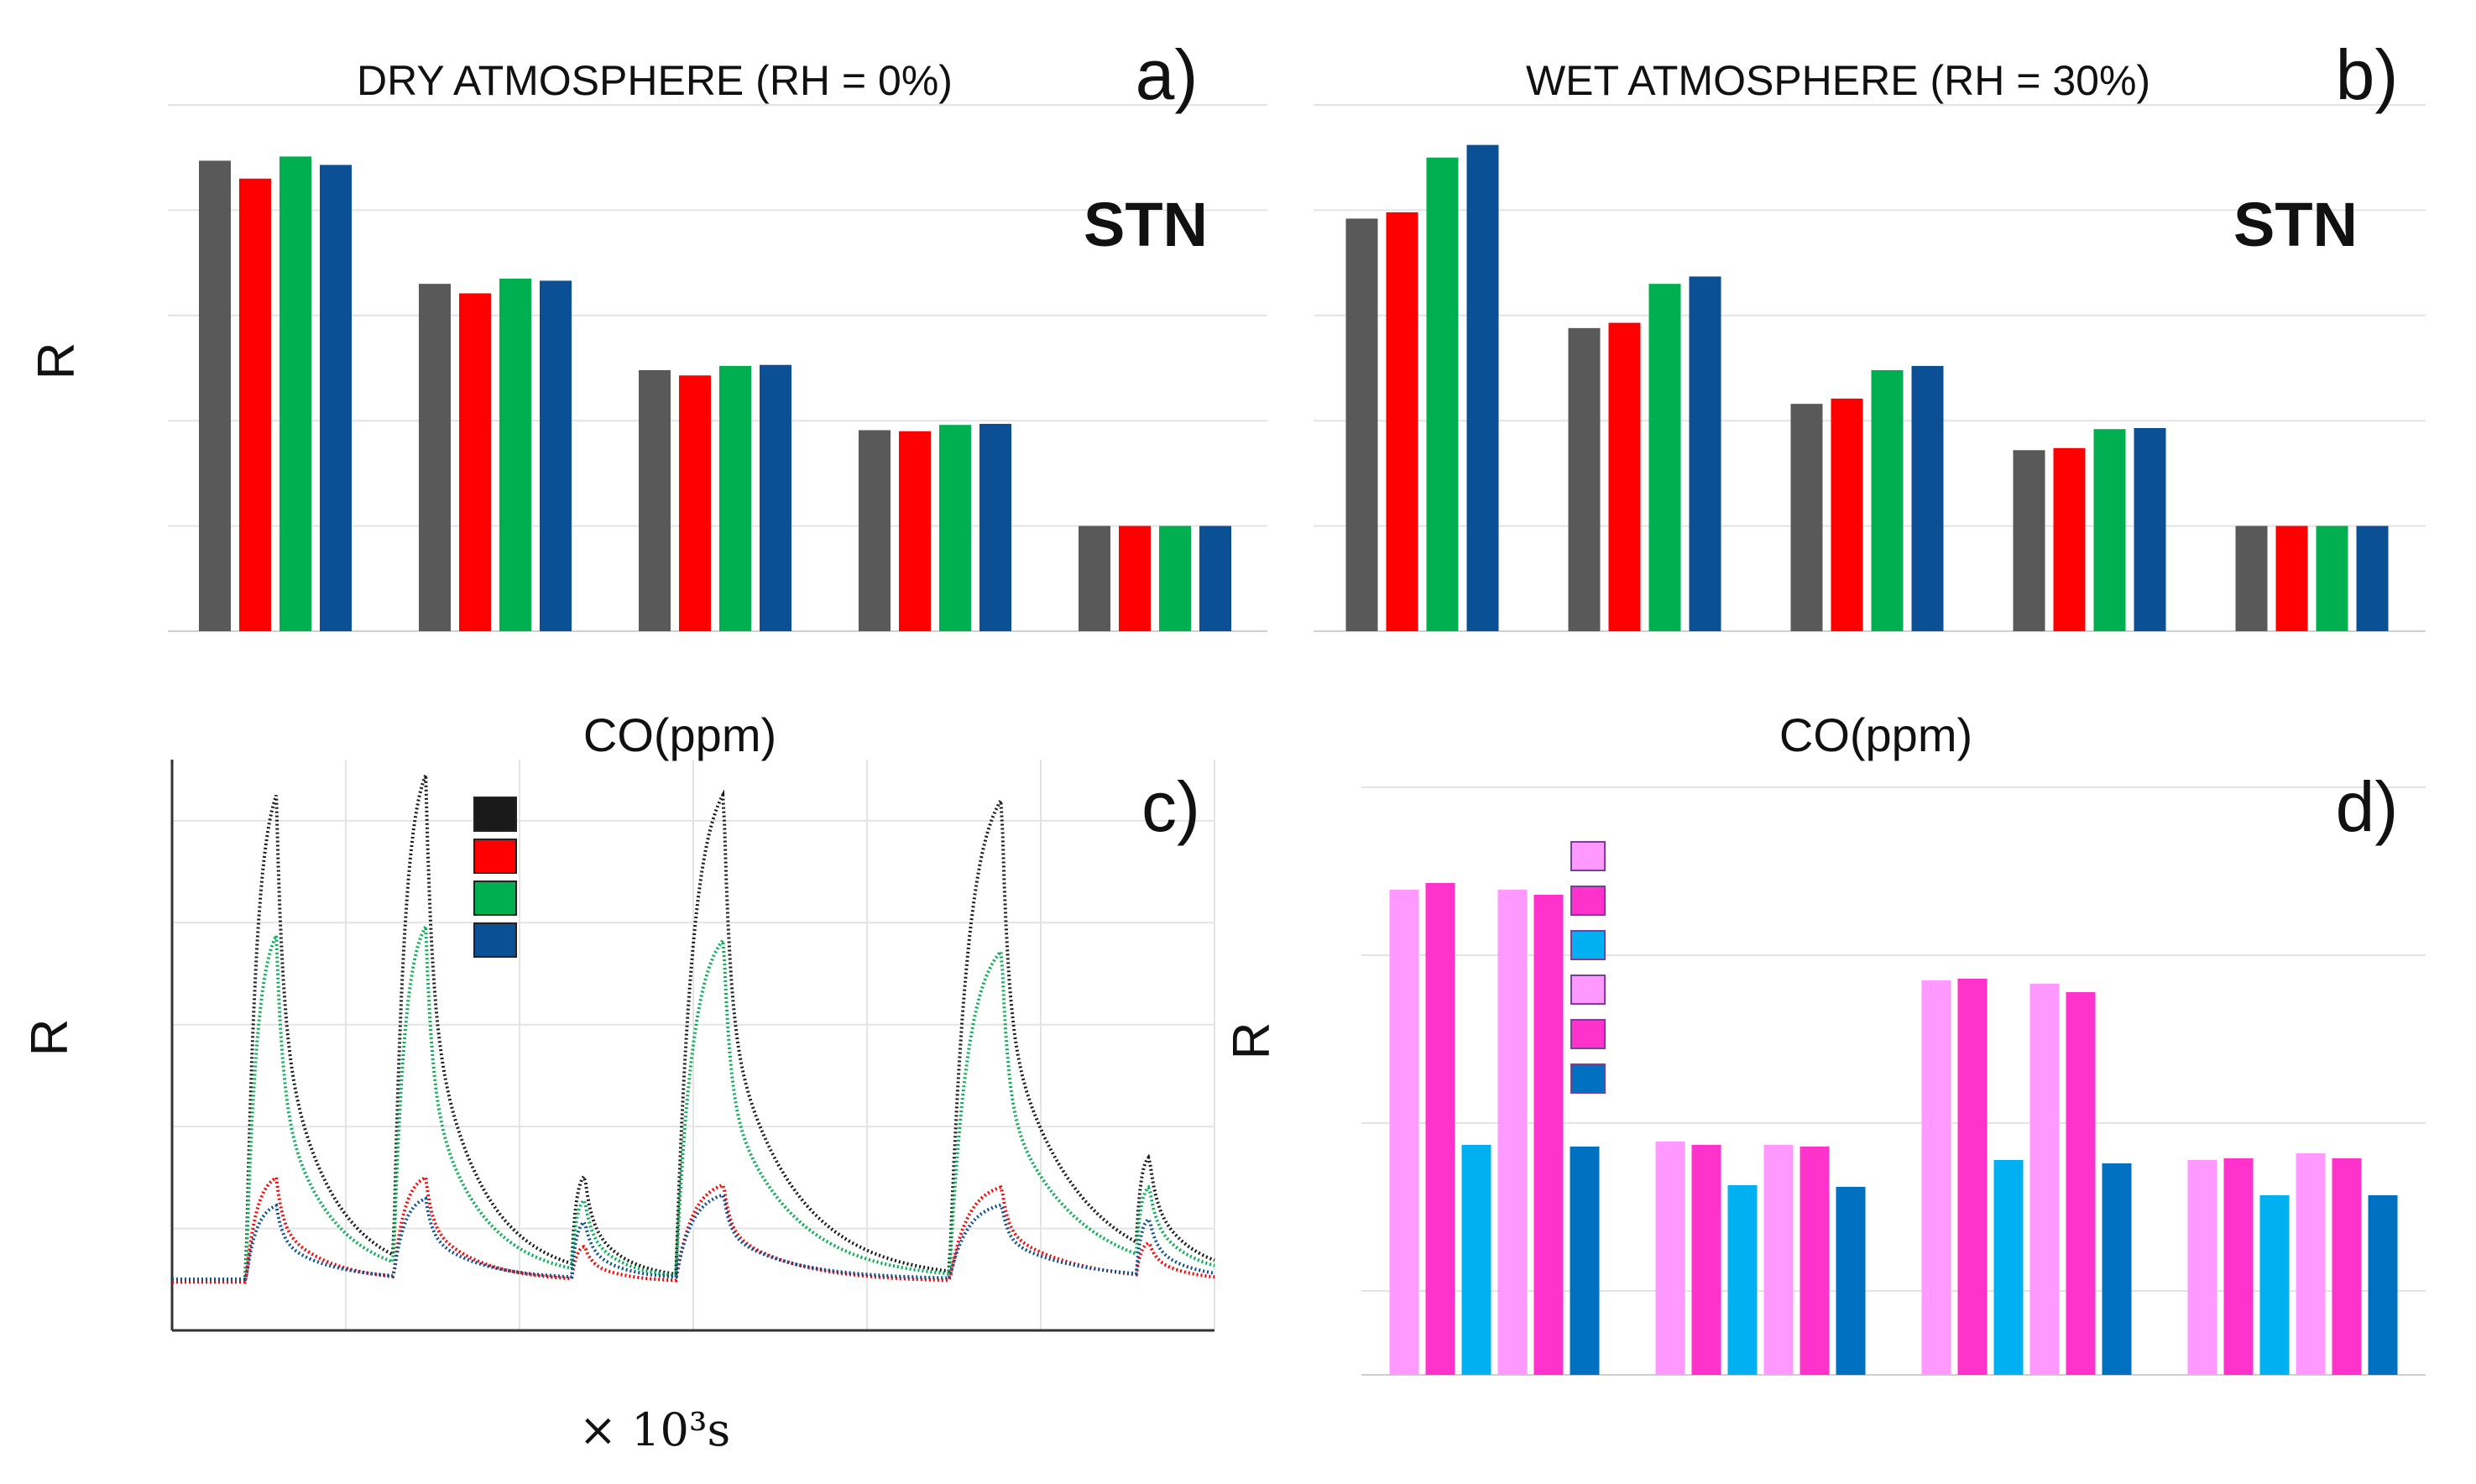 This screenshot has height=1484, width=2476. Describe the element at coordinates (655, 80) in the screenshot. I see `panel-a-title: DRY ATMOSPHERE (RH = 0%)` at that location.